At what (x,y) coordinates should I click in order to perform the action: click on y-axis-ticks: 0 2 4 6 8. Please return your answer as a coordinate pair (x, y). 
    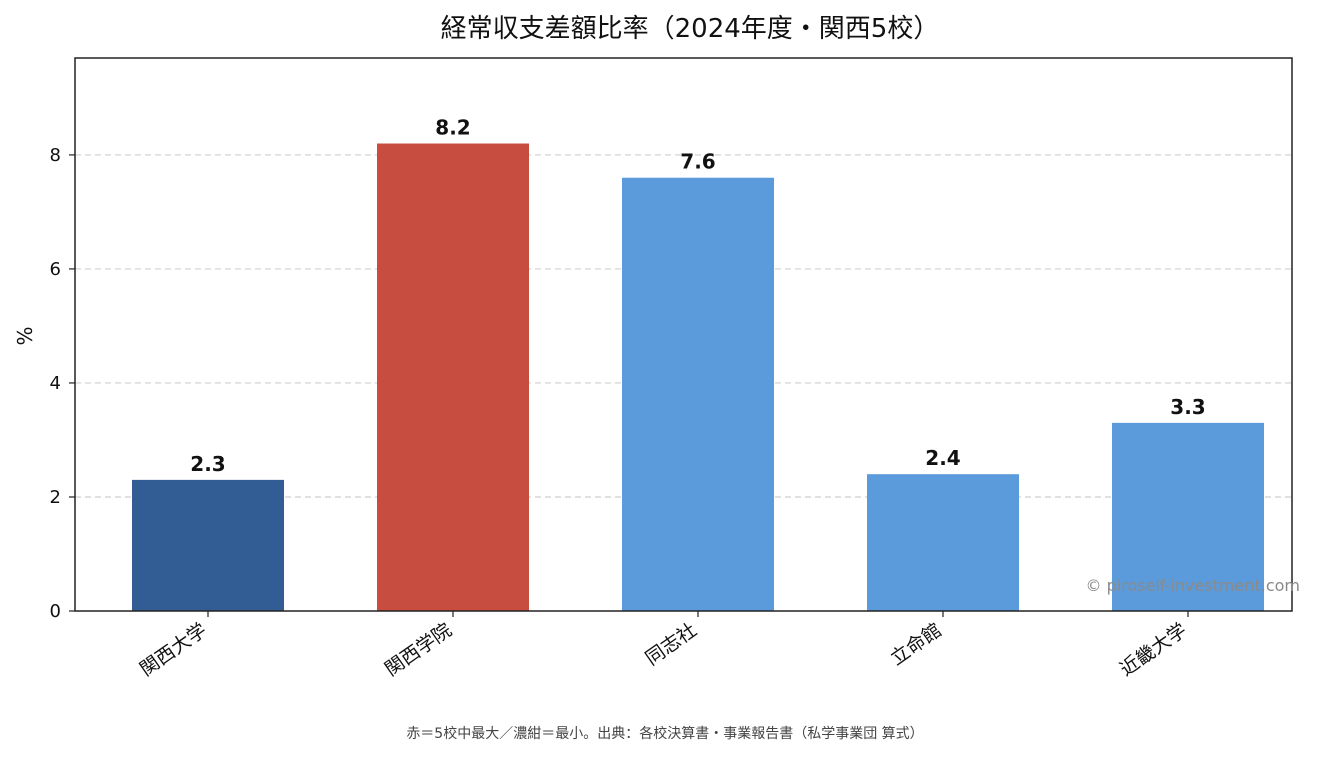
    Looking at the image, I should click on (62, 383).